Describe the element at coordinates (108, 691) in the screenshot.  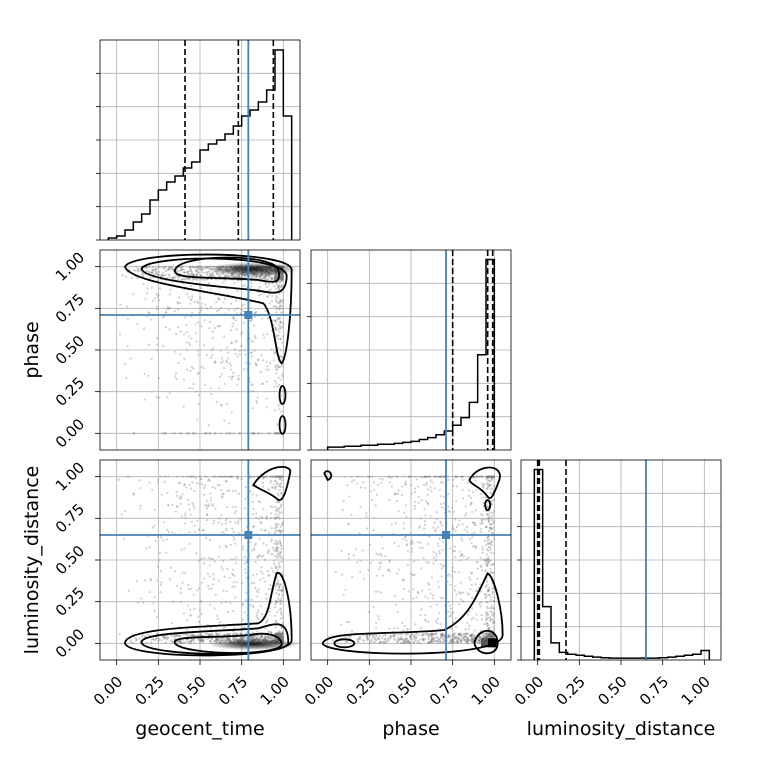
I see `x-tick-label: 0.00` at that location.